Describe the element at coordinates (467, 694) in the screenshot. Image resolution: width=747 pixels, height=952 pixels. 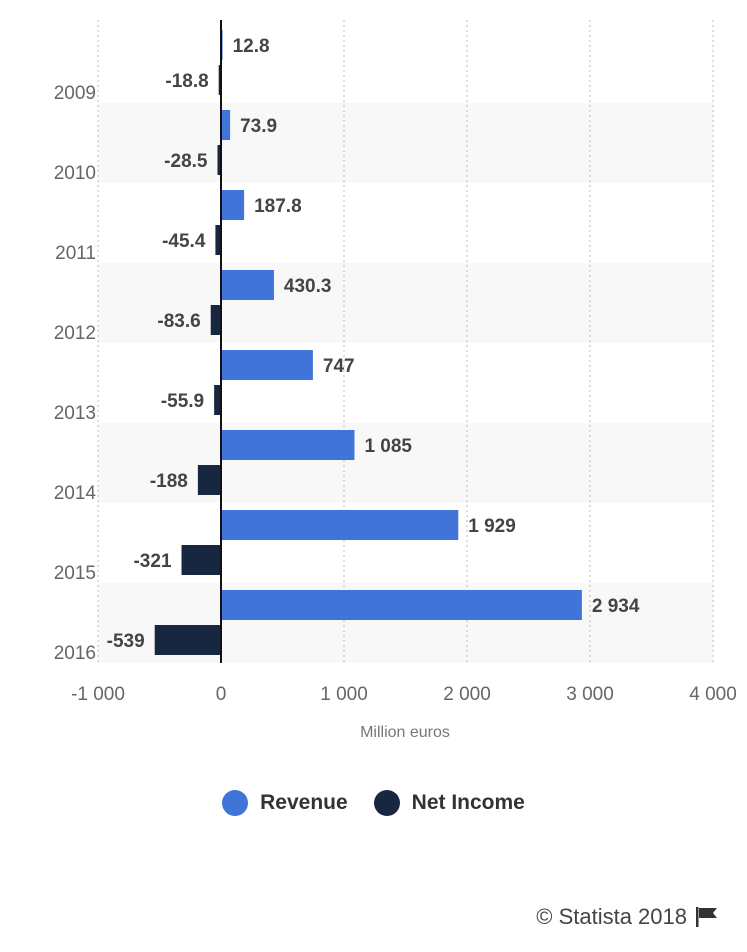
I see `x-tick-label: 2 000` at that location.